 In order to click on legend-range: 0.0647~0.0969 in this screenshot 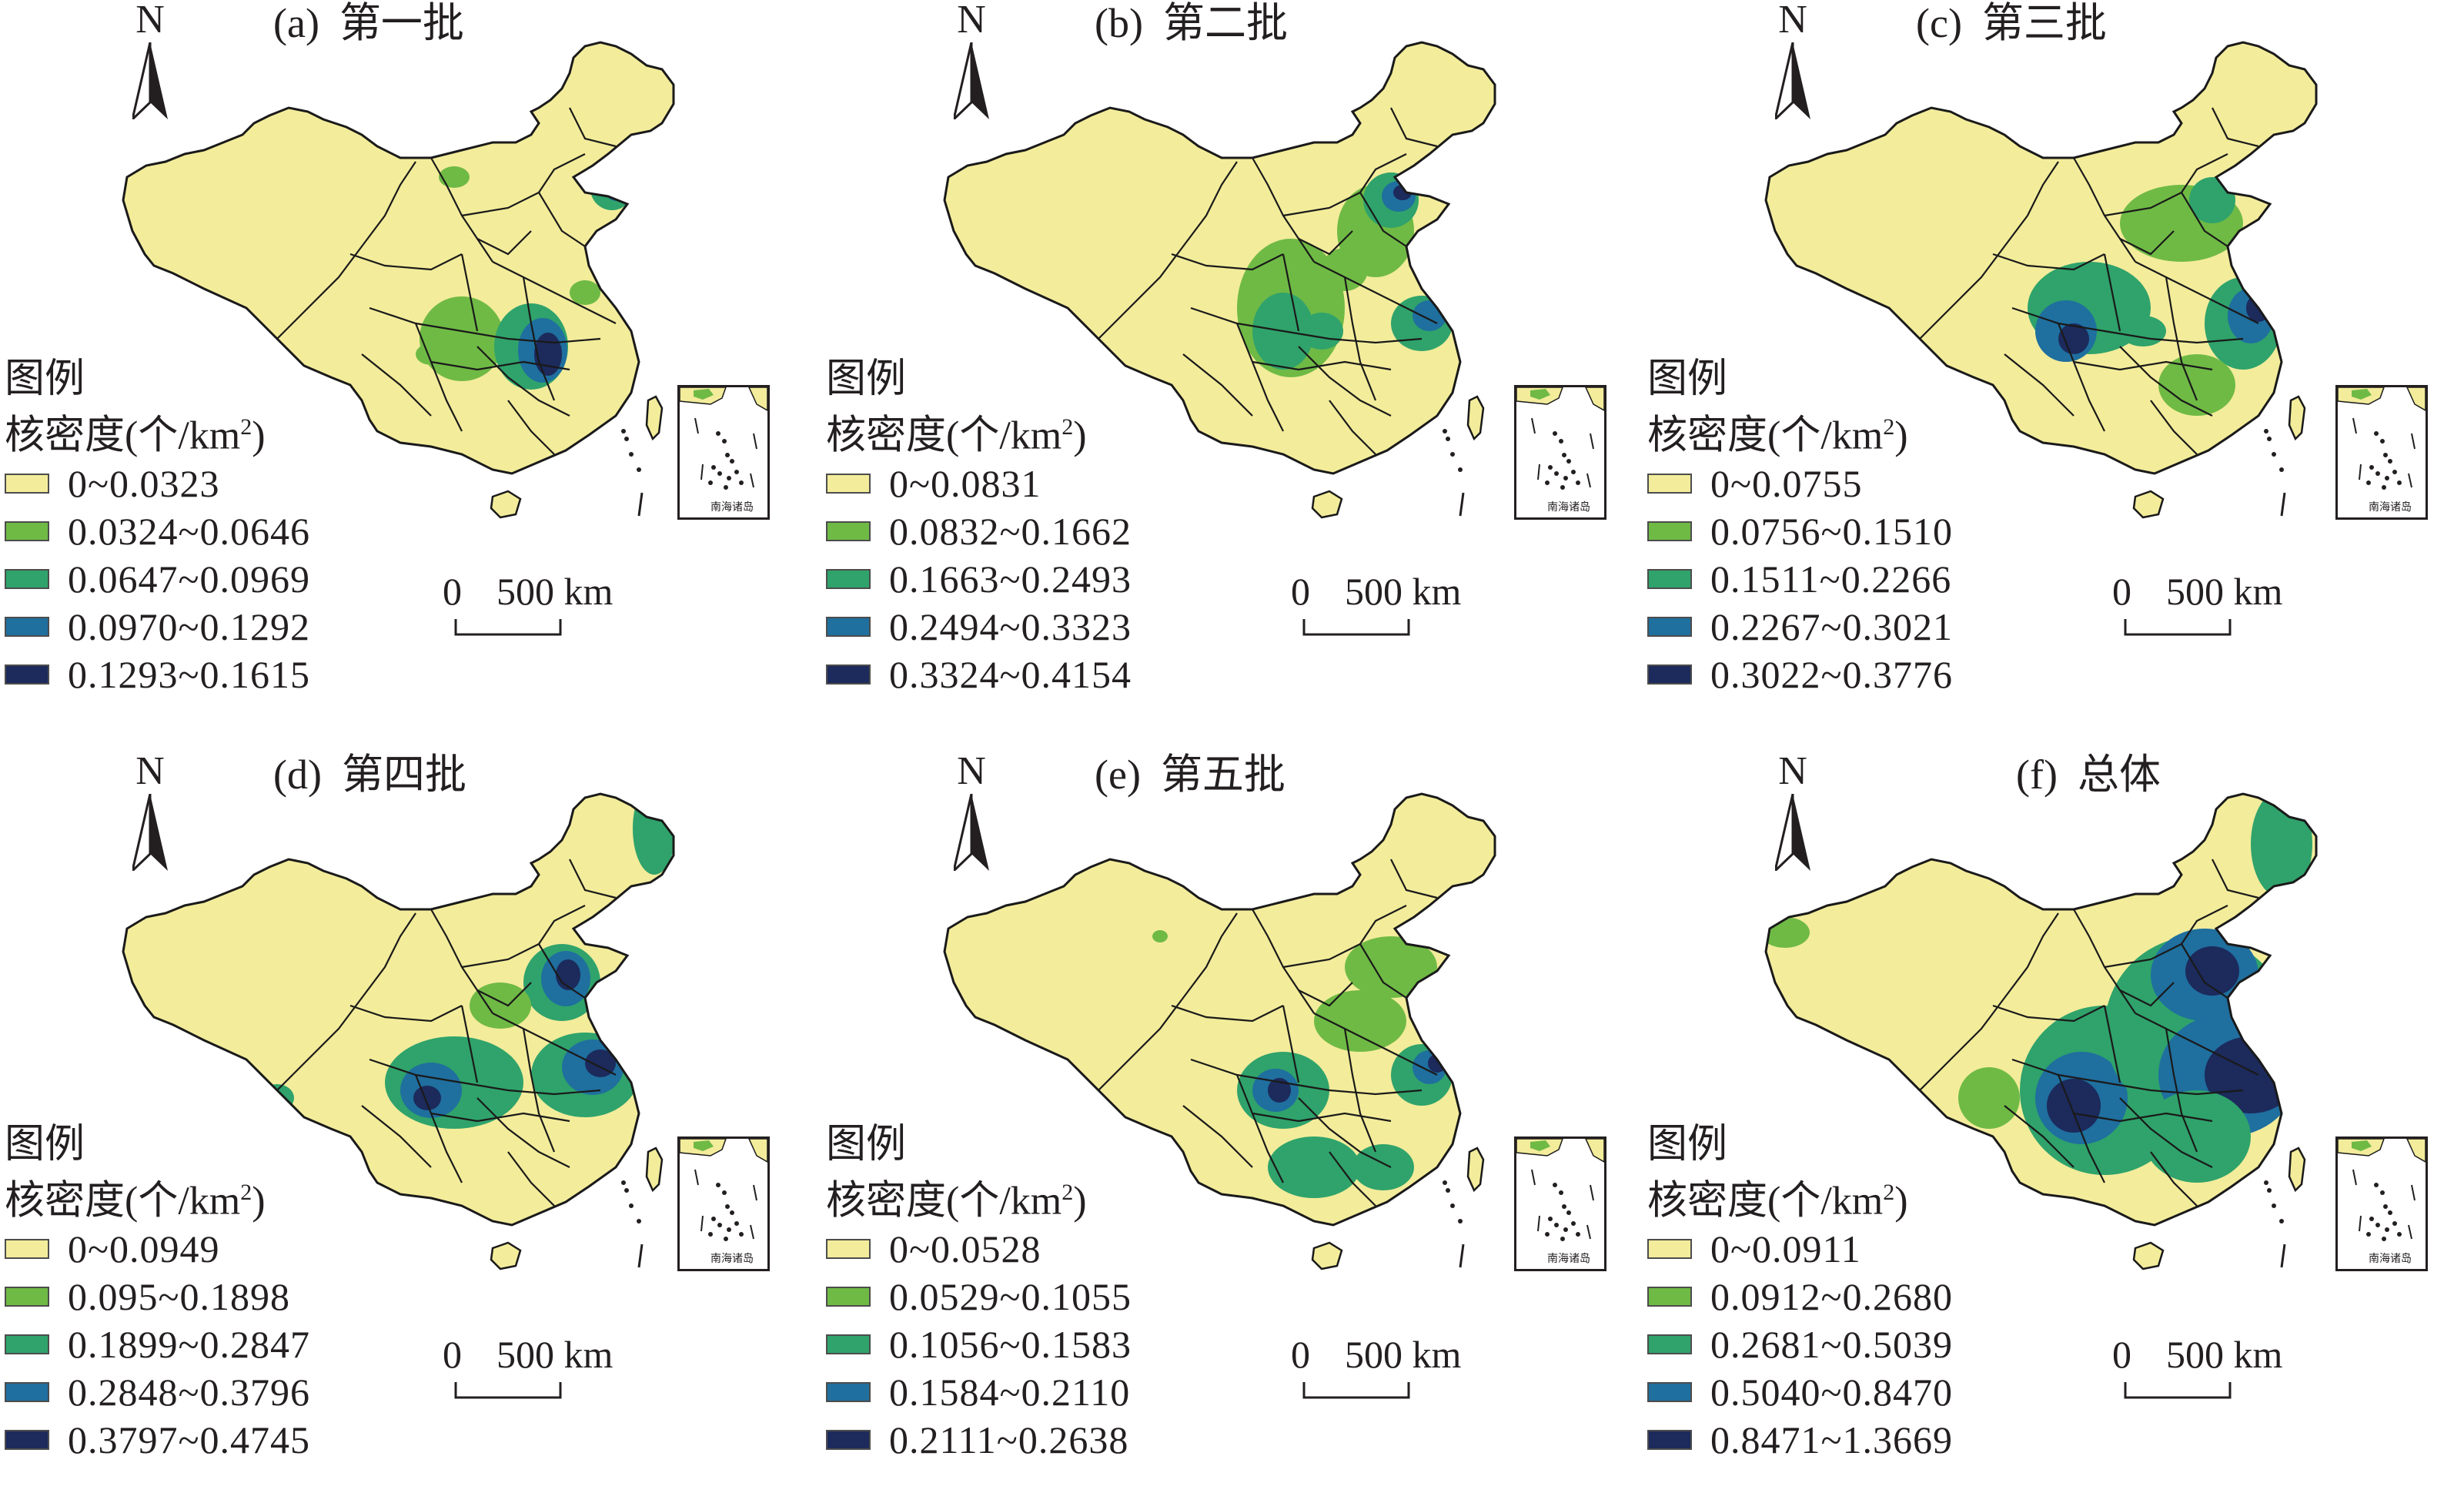, I will do `click(189, 579)`.